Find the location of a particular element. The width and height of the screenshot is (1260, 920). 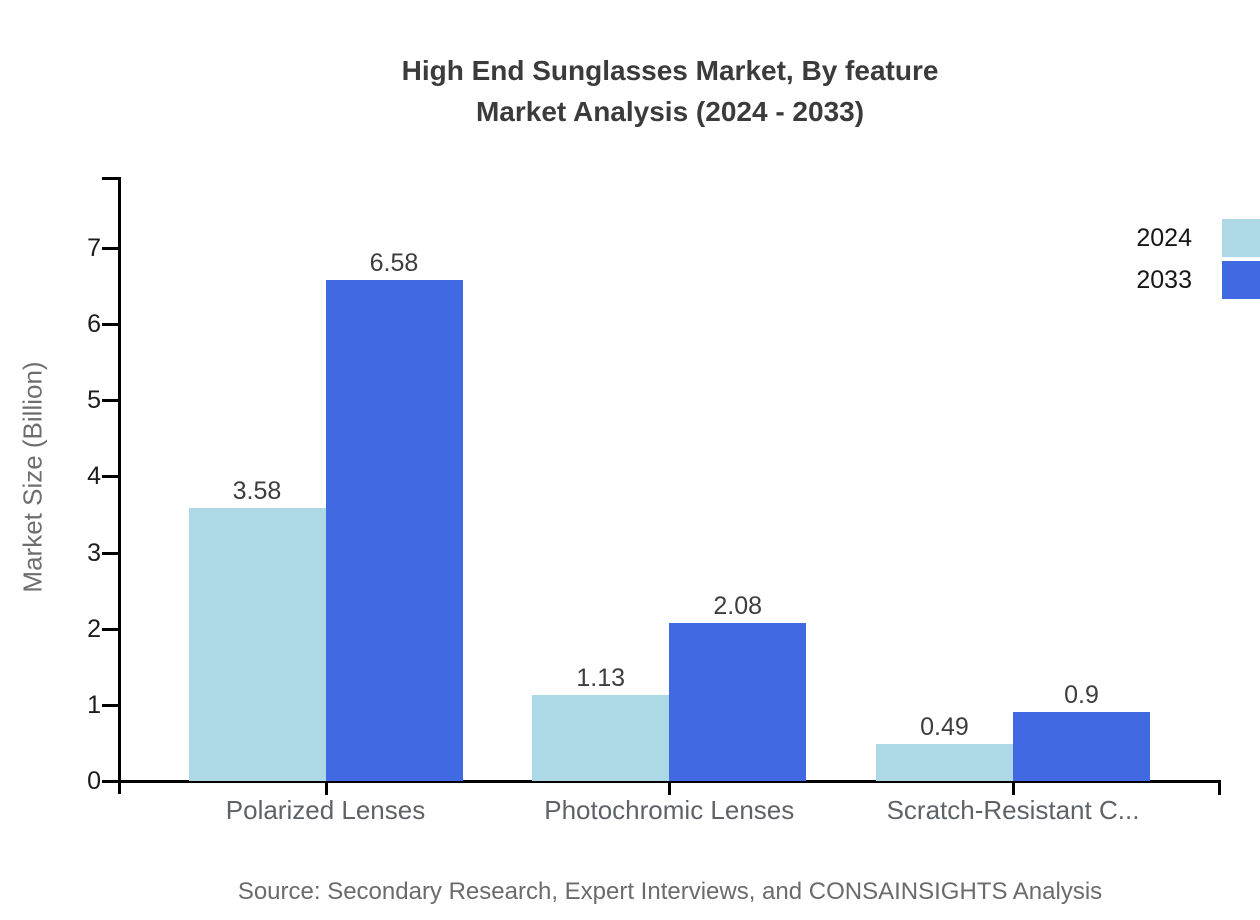

bar-2024-photochromic-lenses is located at coordinates (601, 737).